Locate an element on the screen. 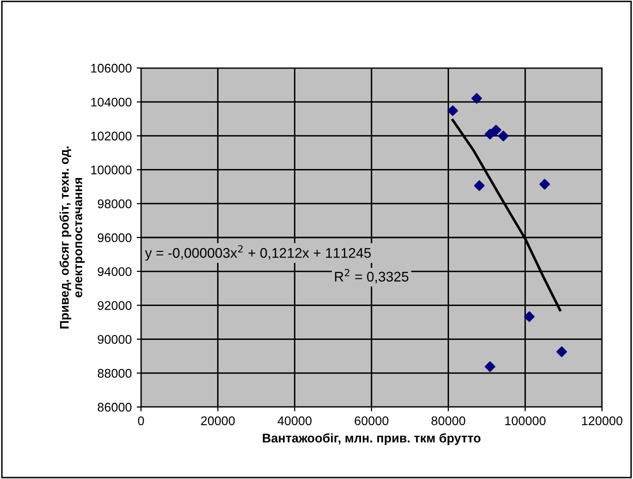 This screenshot has width=633, height=479. x-tick-label: 80000 is located at coordinates (449, 421).